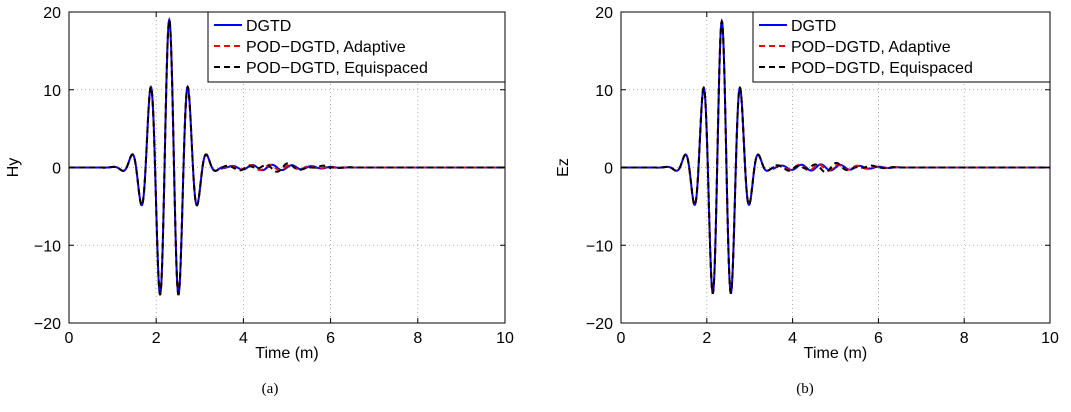 The image size is (1071, 412). I want to click on y-axis-label: Hy, so click(13, 168).